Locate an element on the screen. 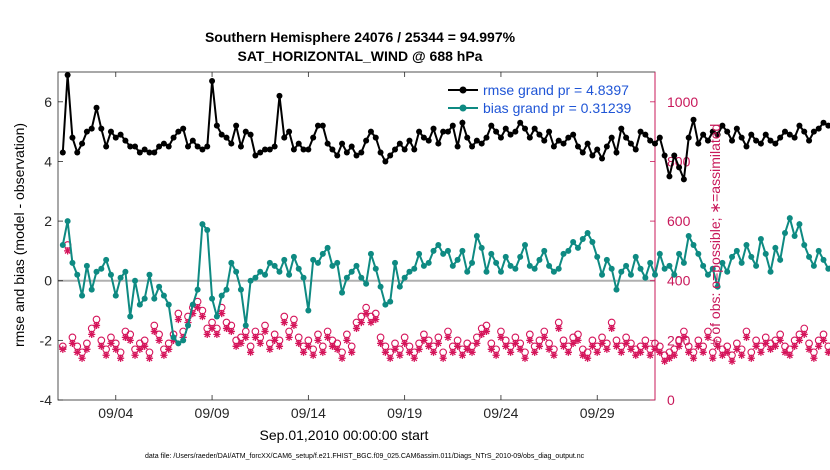 This screenshot has width=830, height=470. left-y-tick-label: 0 is located at coordinates (48, 281).